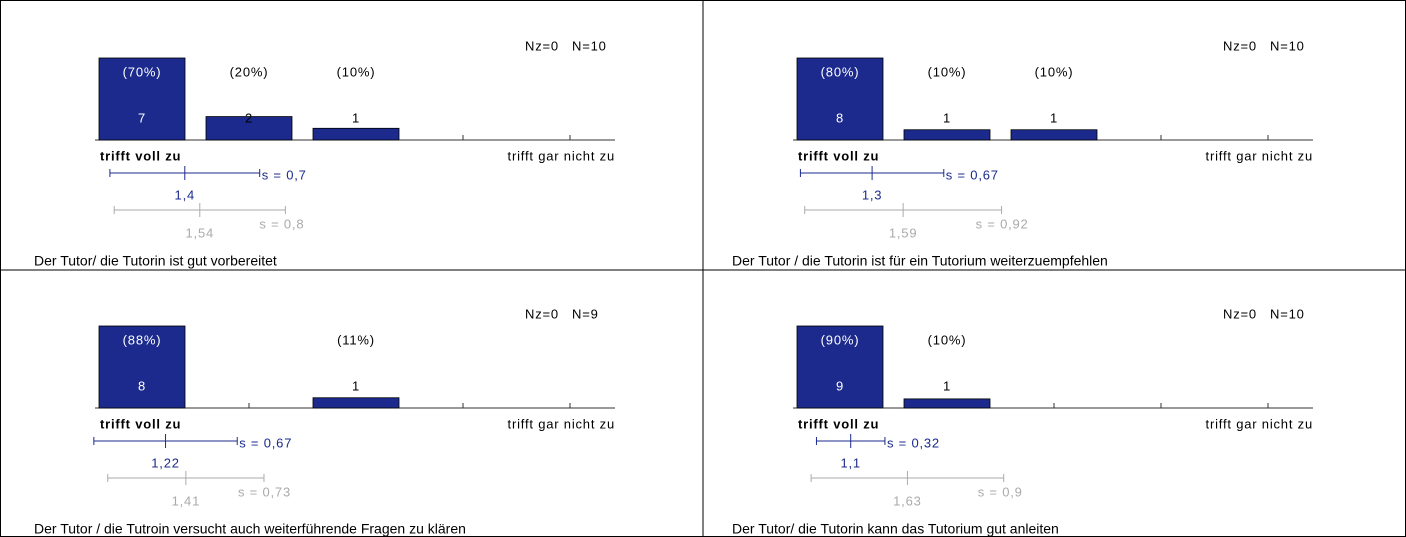 The height and width of the screenshot is (537, 1406). Describe the element at coordinates (840, 339) in the screenshot. I see `percent-label: (90%)` at that location.